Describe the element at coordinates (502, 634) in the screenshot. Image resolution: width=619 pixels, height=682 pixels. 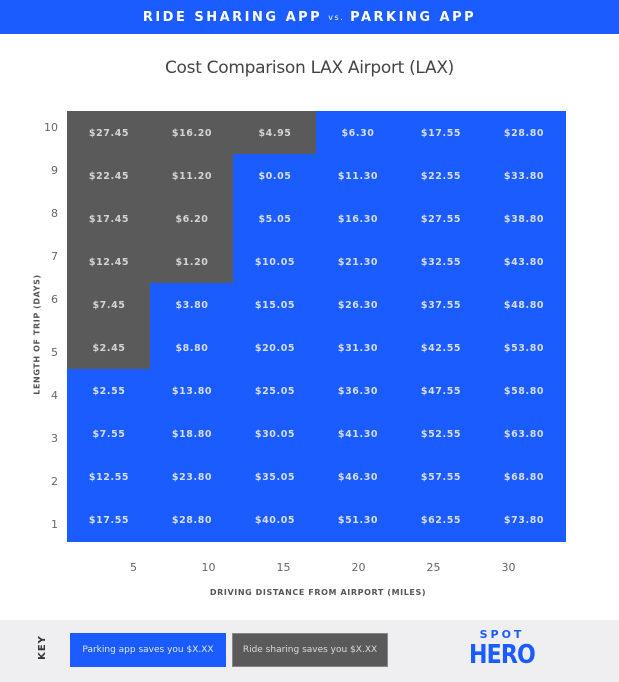
I see `logo-spot-text: SPOT` at that location.